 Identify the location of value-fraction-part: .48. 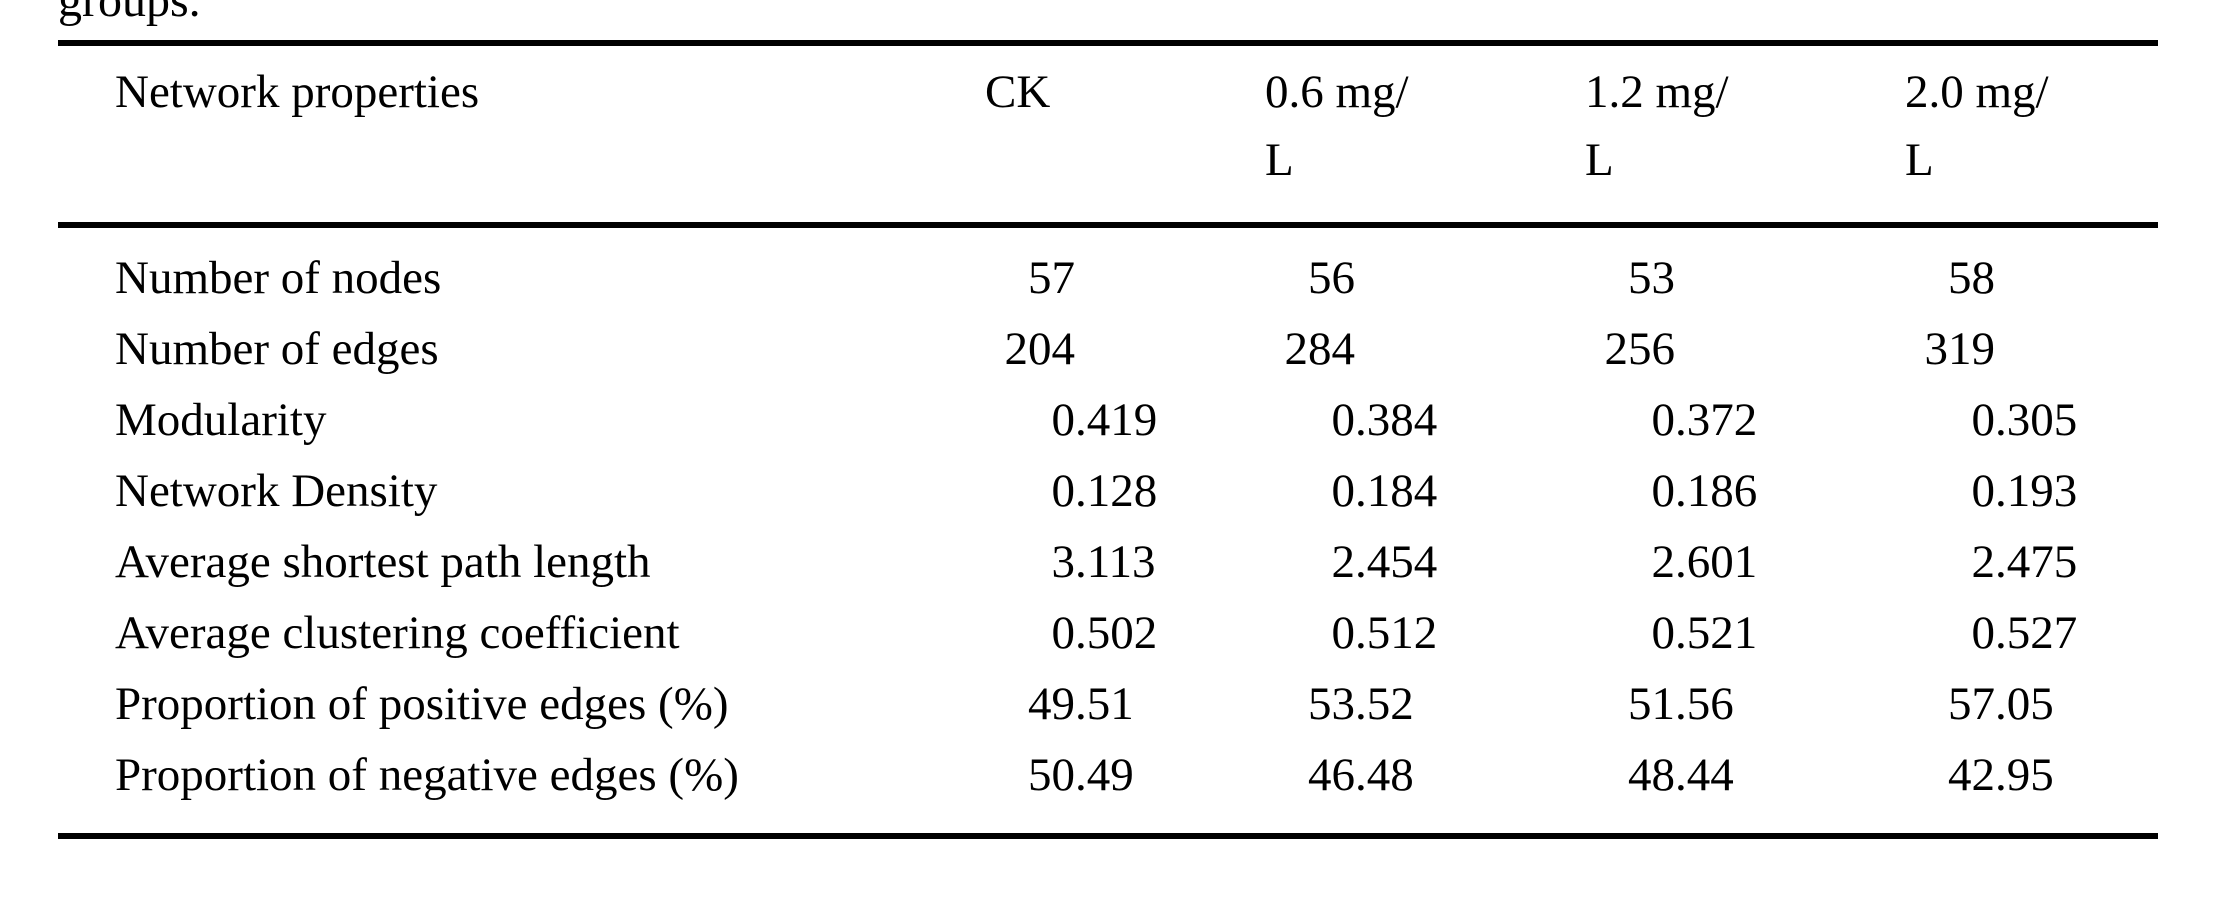
(1384, 775).